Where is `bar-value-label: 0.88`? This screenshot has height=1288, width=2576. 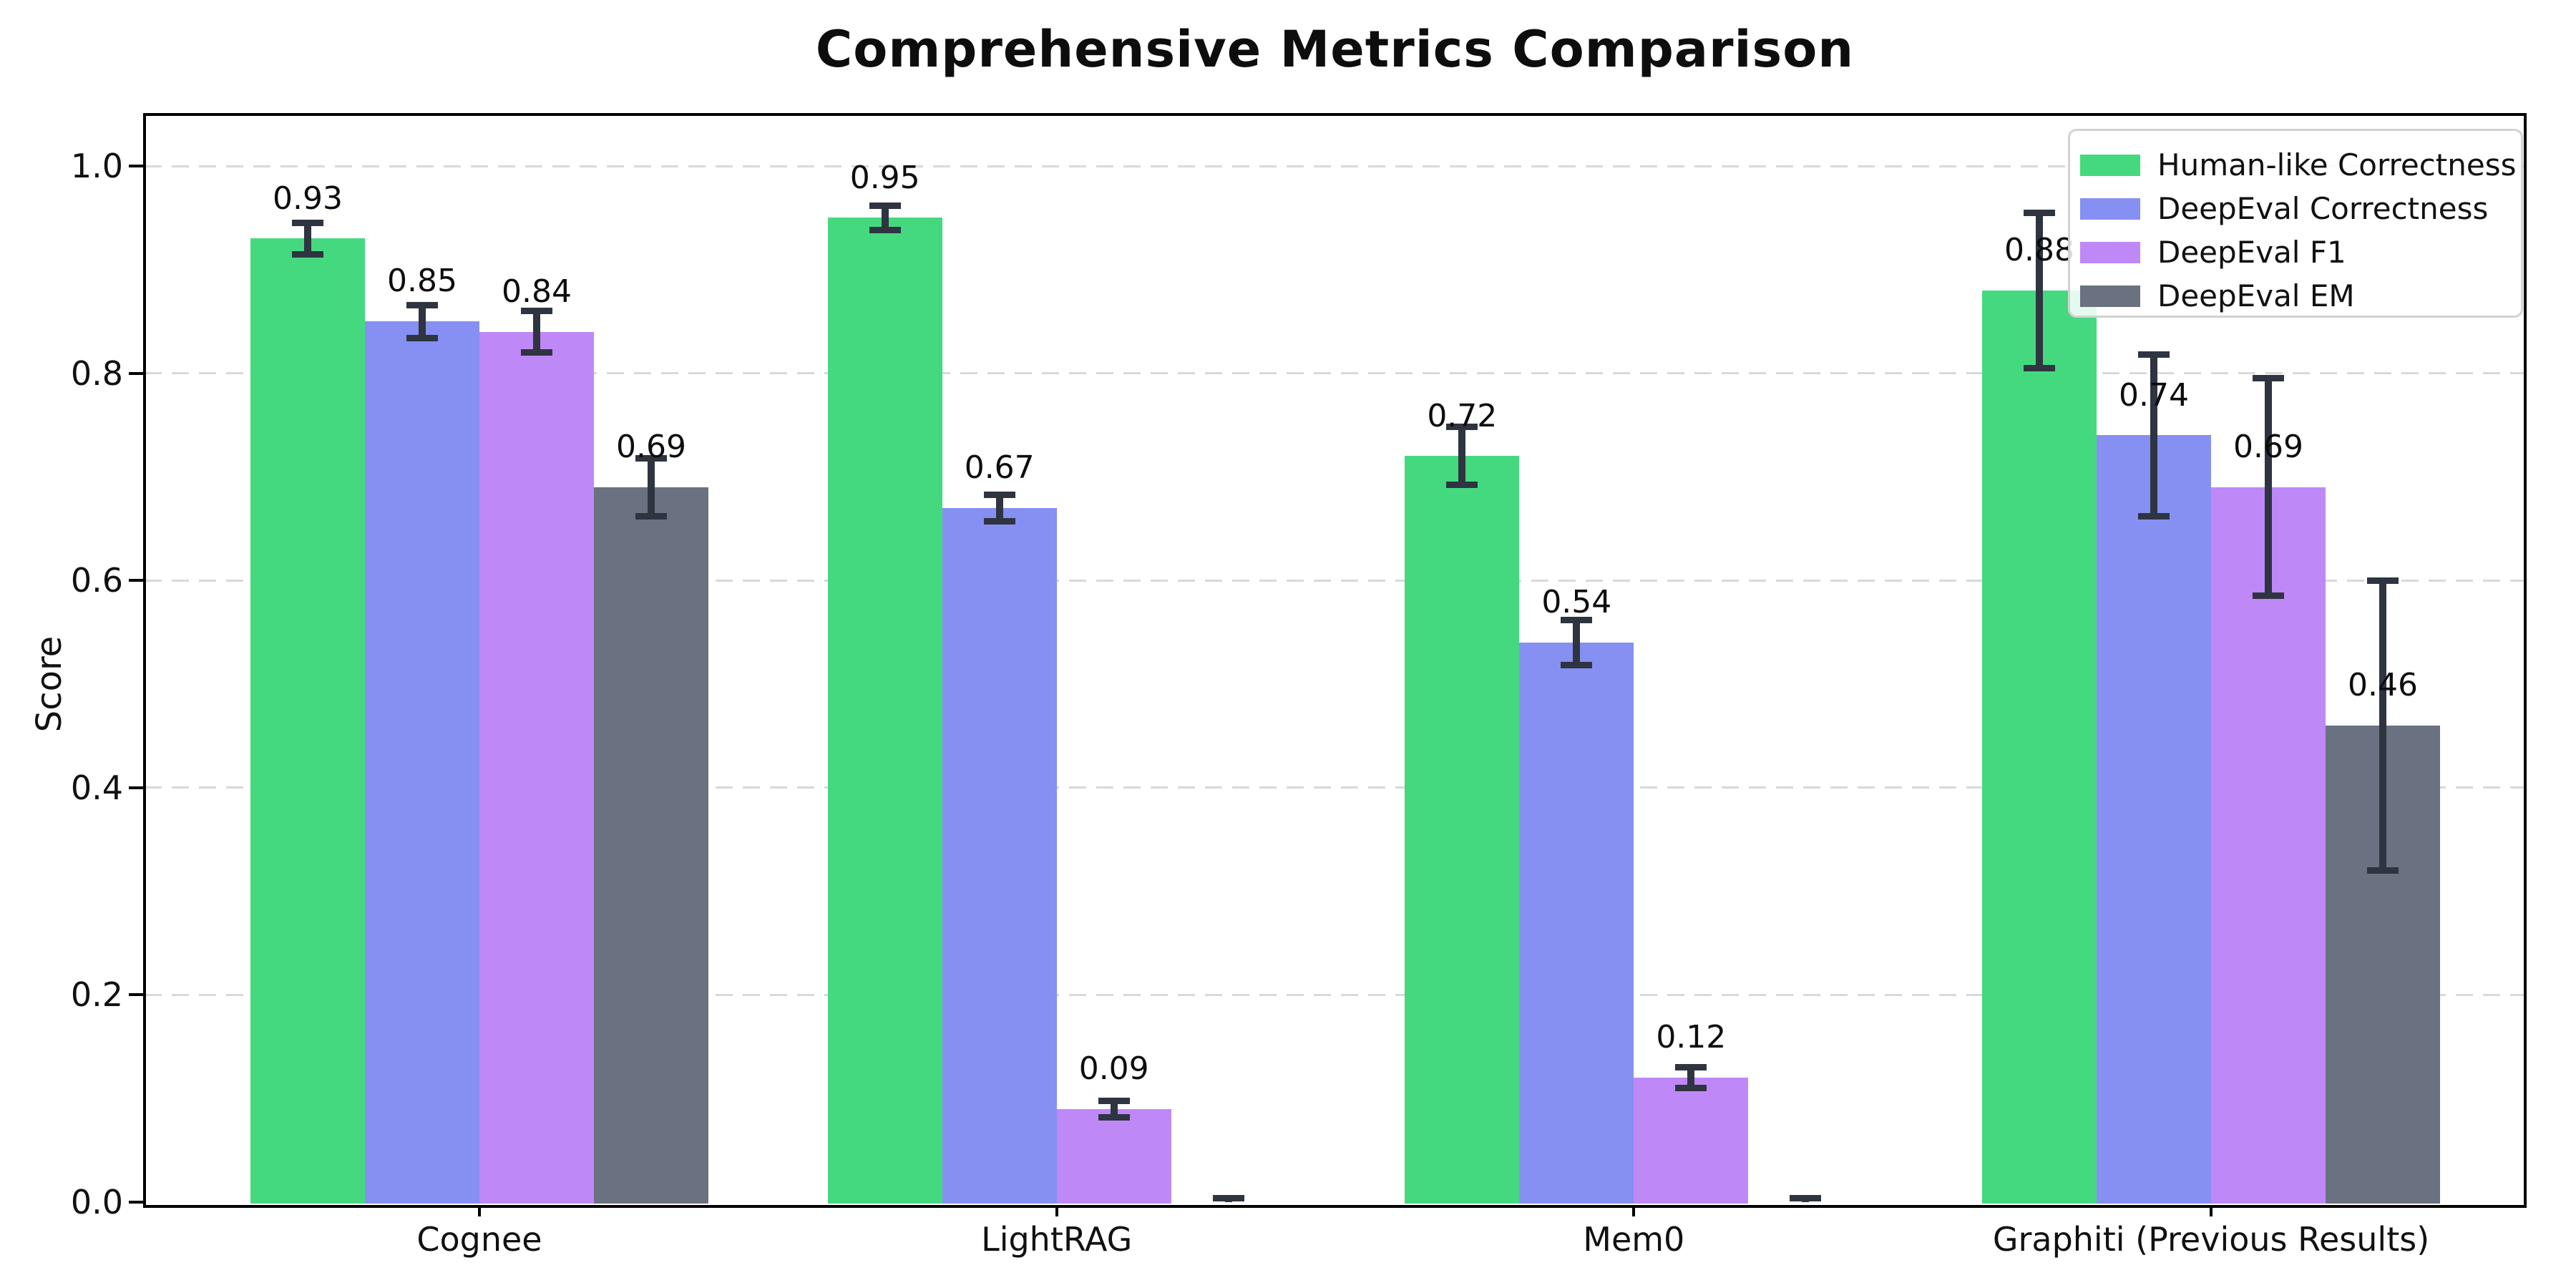 bar-value-label: 0.88 is located at coordinates (2039, 249).